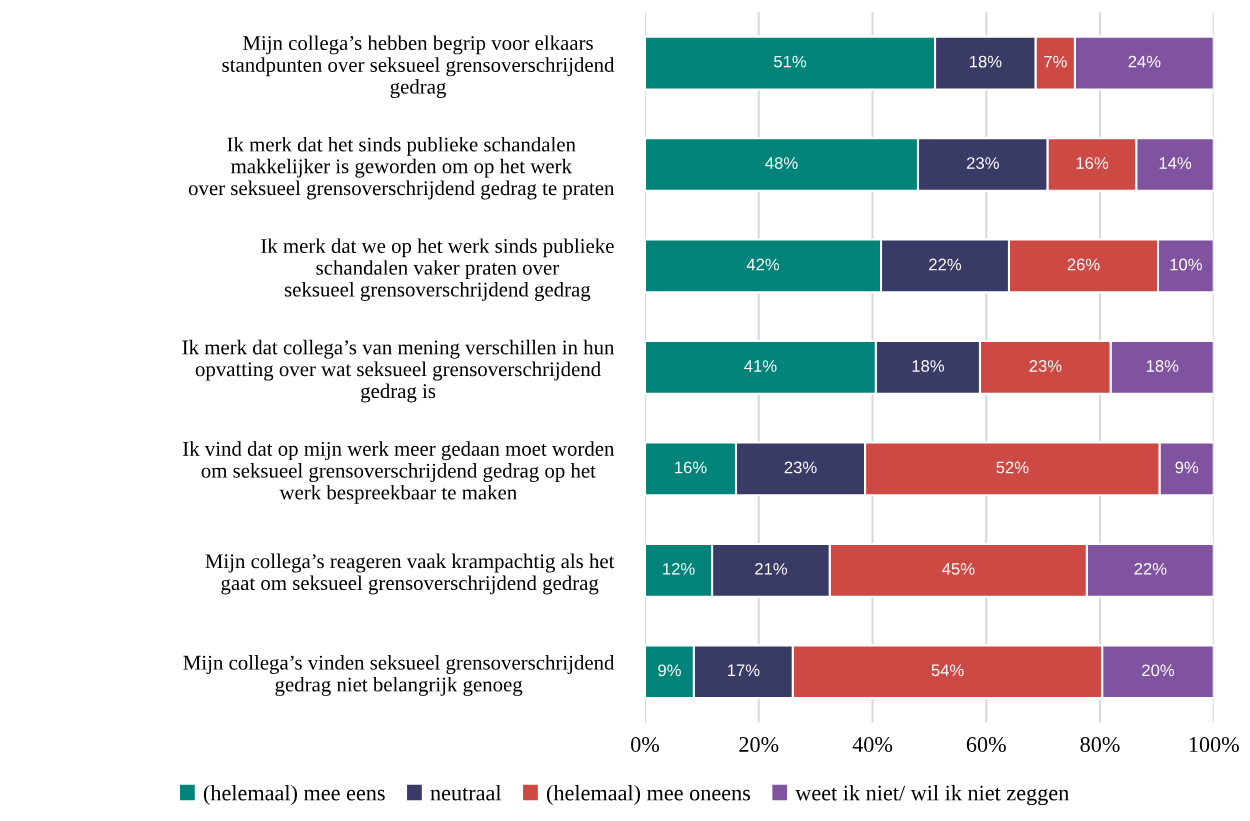 Image resolution: width=1250 pixels, height=821 pixels. I want to click on x-tick-label: 80%, so click(1100, 745).